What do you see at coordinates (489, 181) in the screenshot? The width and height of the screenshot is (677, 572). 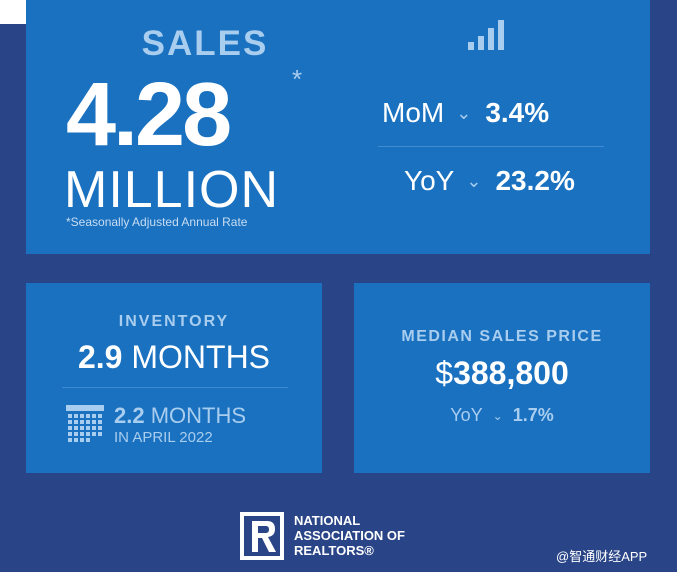 I see `yoy-stat: YoY ⌄ 23.2%` at bounding box center [489, 181].